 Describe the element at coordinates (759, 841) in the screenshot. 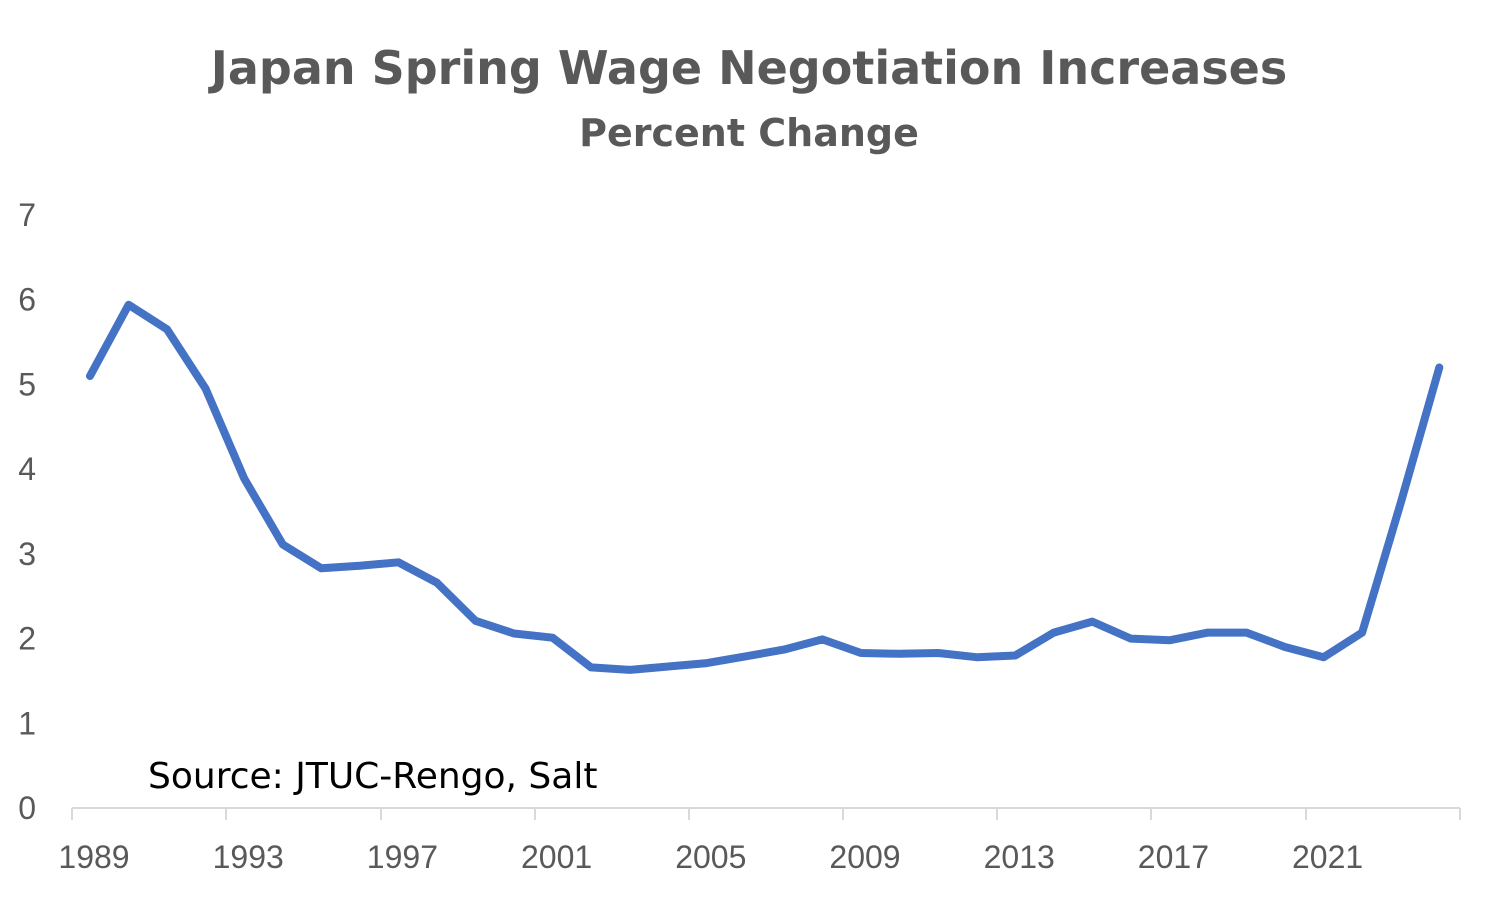

I see `x-axis: 1989 1993 1997 2001 2005 2009 2013 2017 2021` at that location.